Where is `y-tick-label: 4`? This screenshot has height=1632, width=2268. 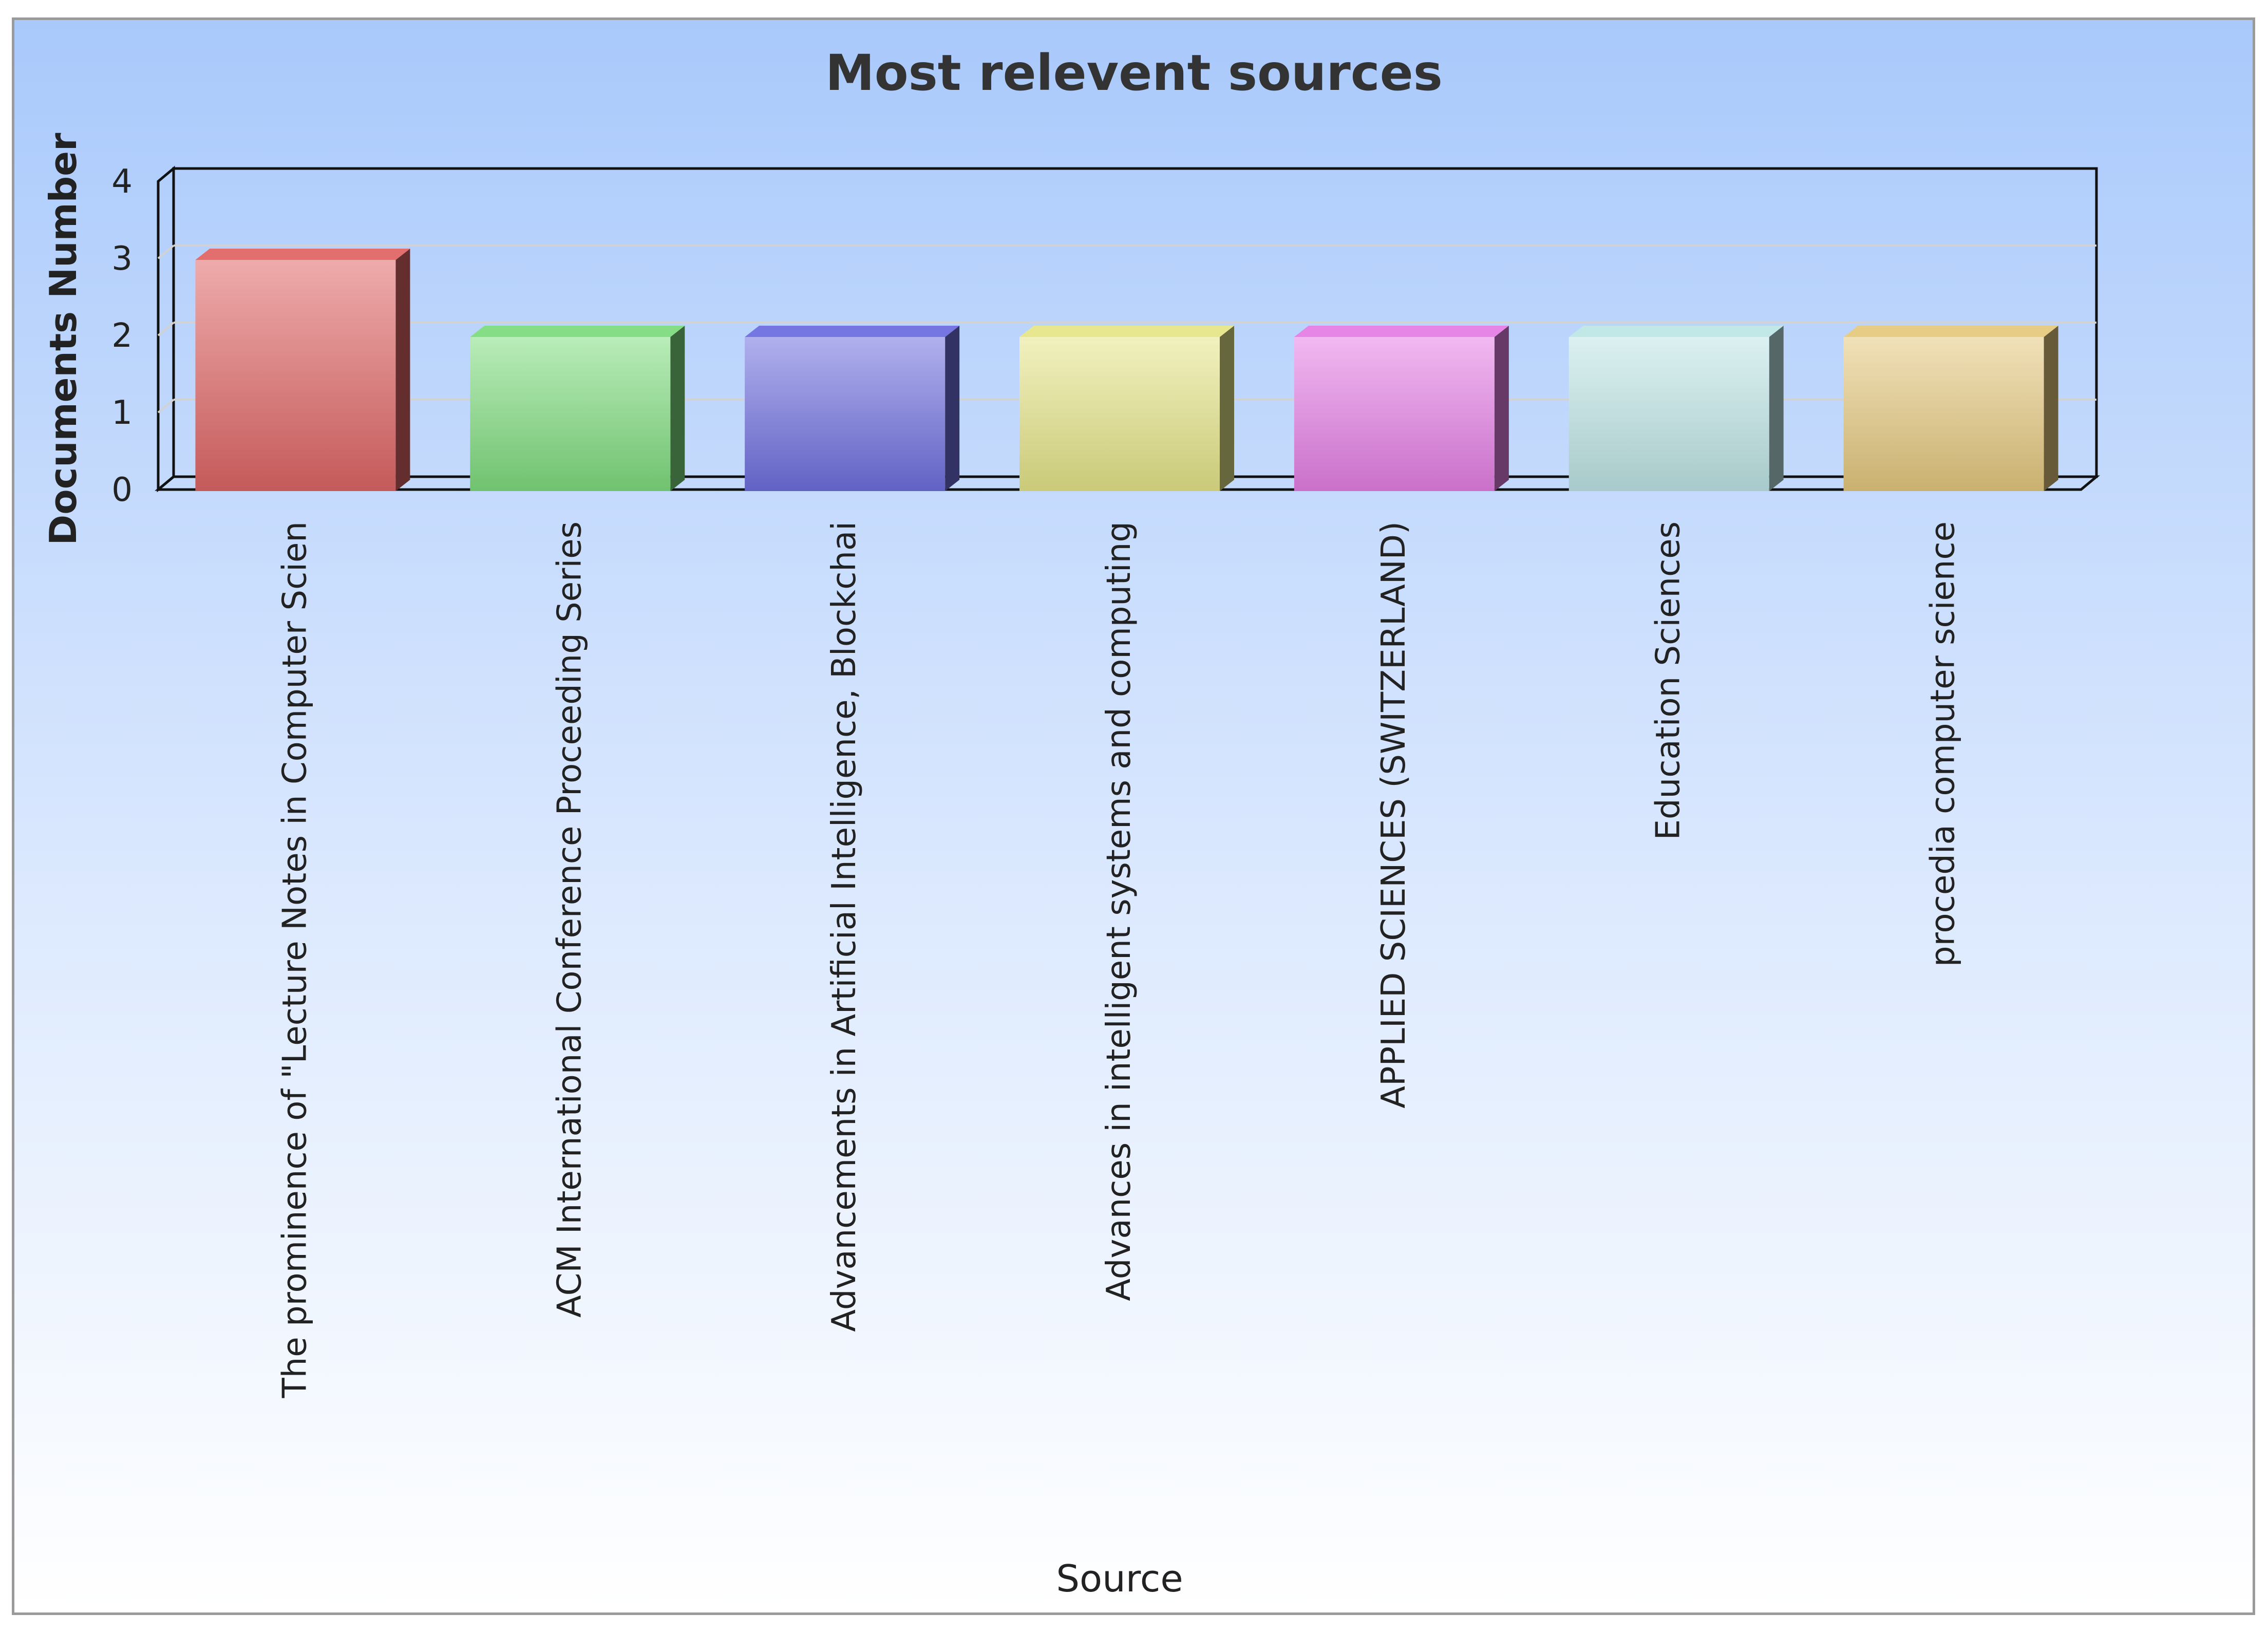 y-tick-label: 4 is located at coordinates (122, 182).